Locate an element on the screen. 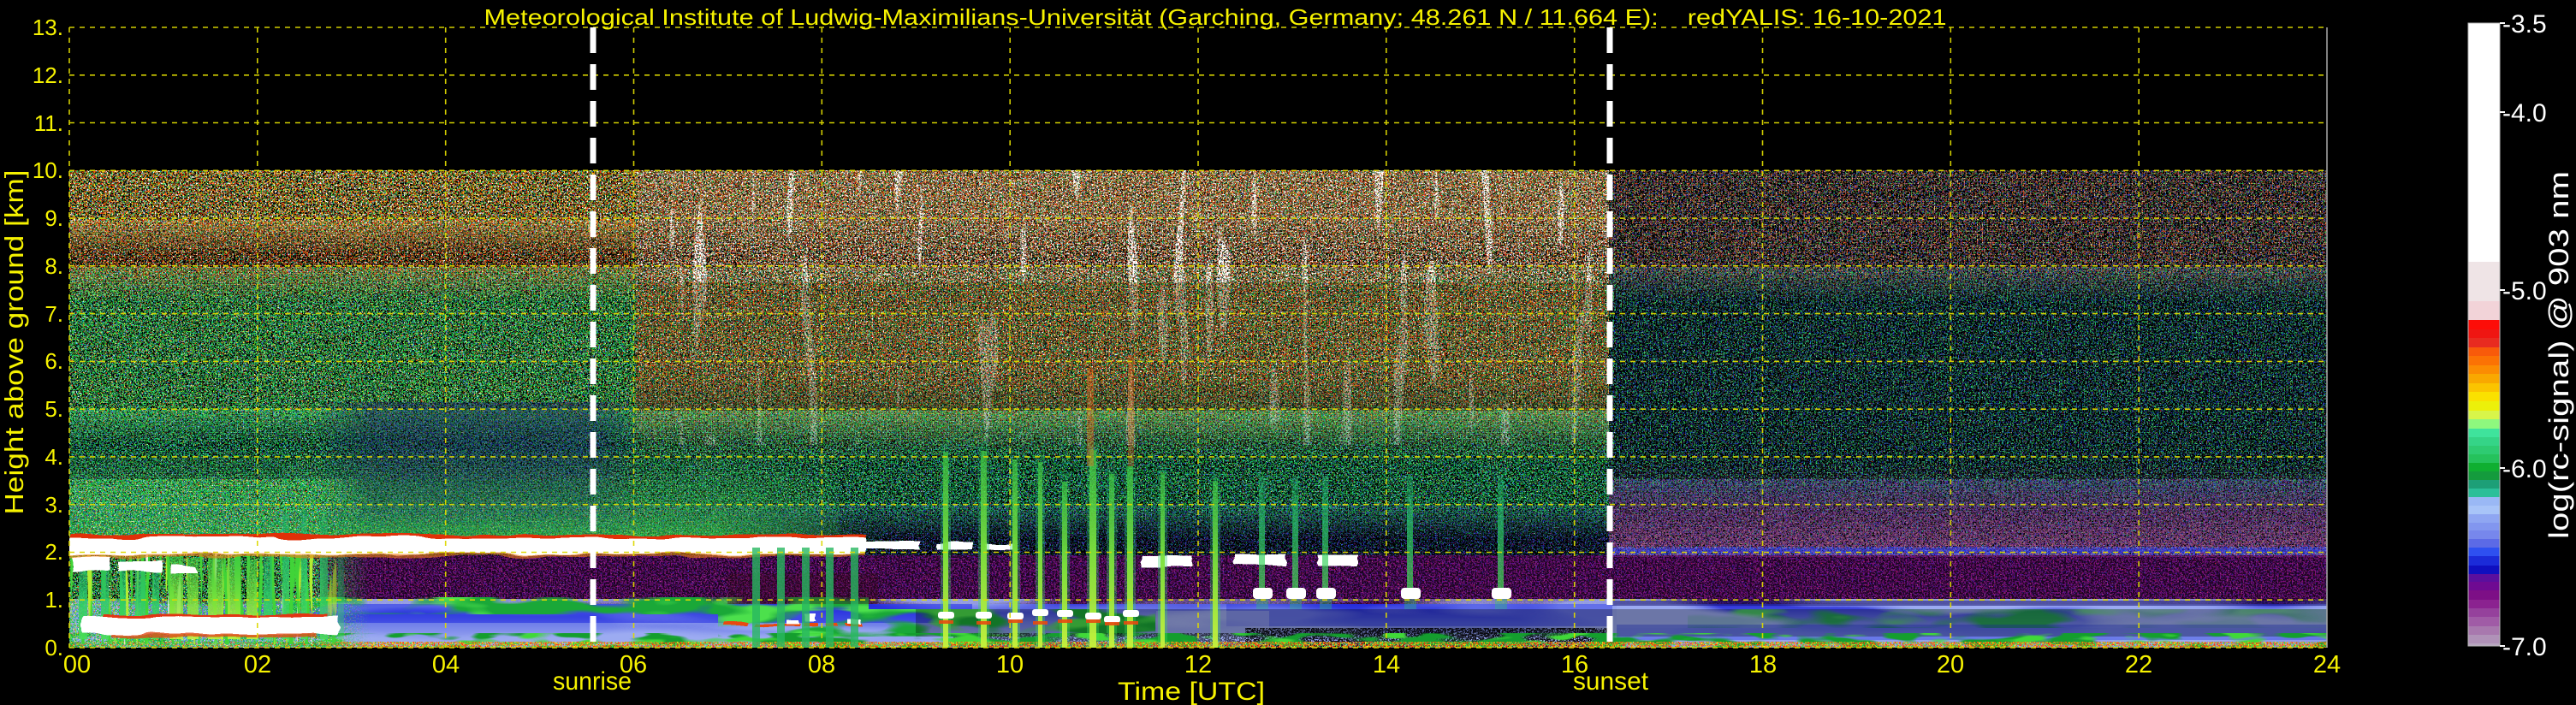  svg-text: 11. is located at coordinates (48, 123).